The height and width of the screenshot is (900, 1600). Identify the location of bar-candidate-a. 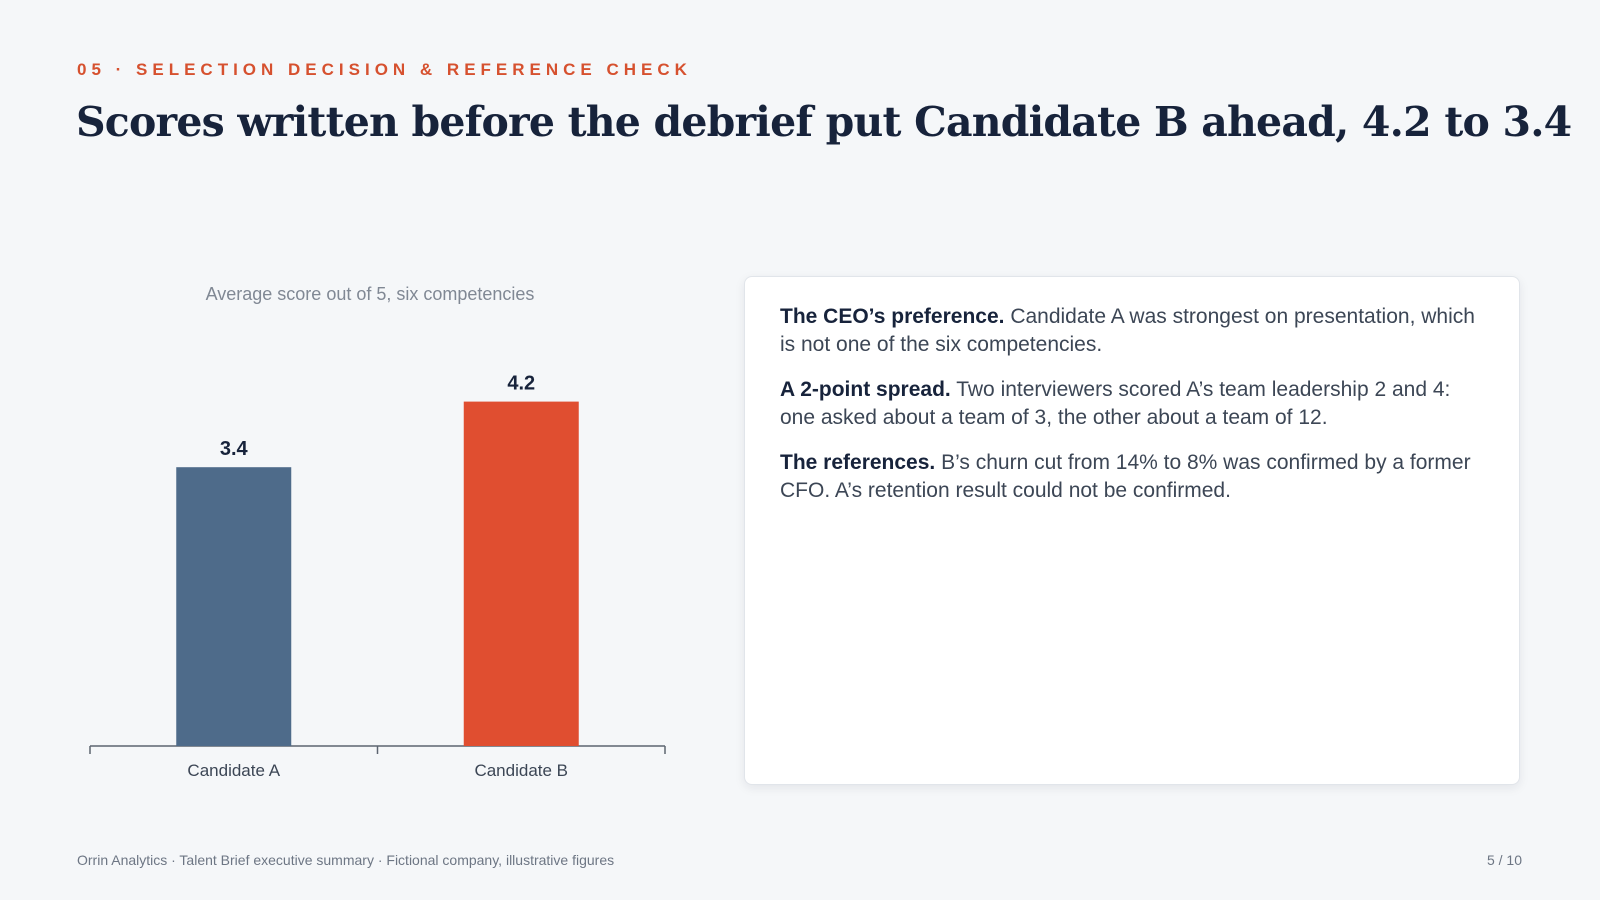
(234, 606).